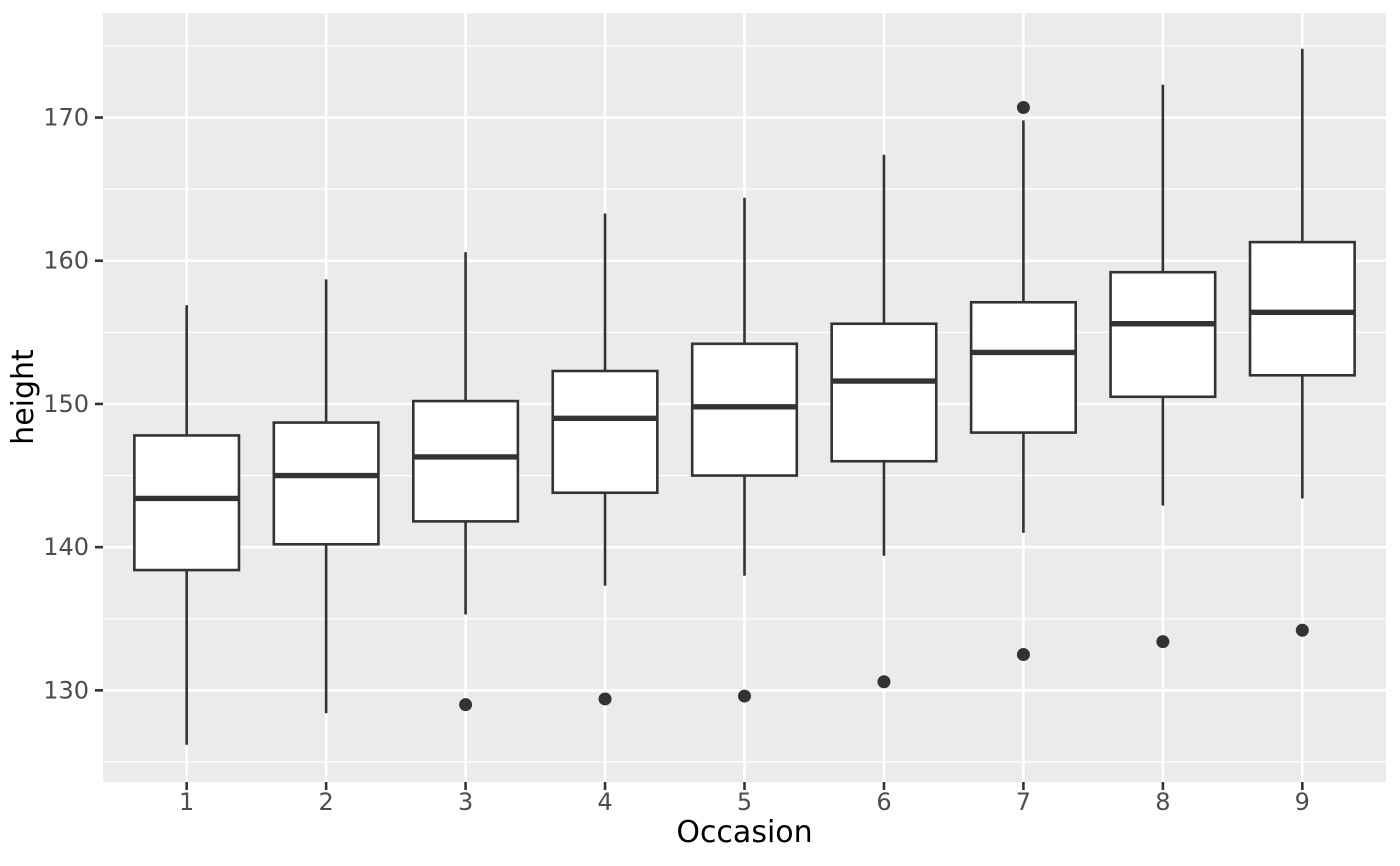  Describe the element at coordinates (66, 547) in the screenshot. I see `y-tick-label: 140` at that location.